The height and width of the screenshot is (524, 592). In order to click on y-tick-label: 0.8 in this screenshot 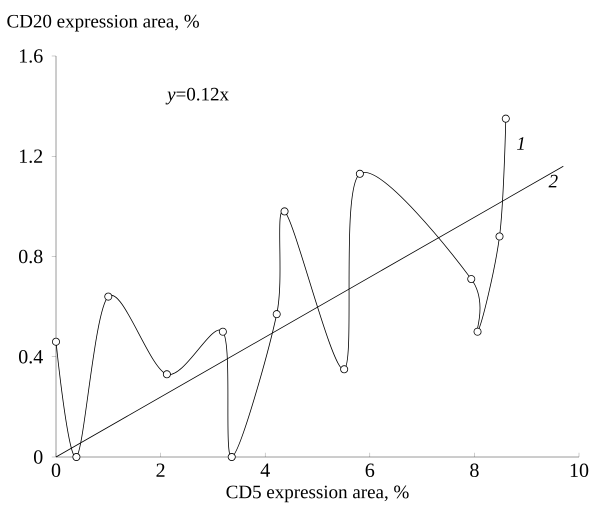, I will do `click(30, 257)`.